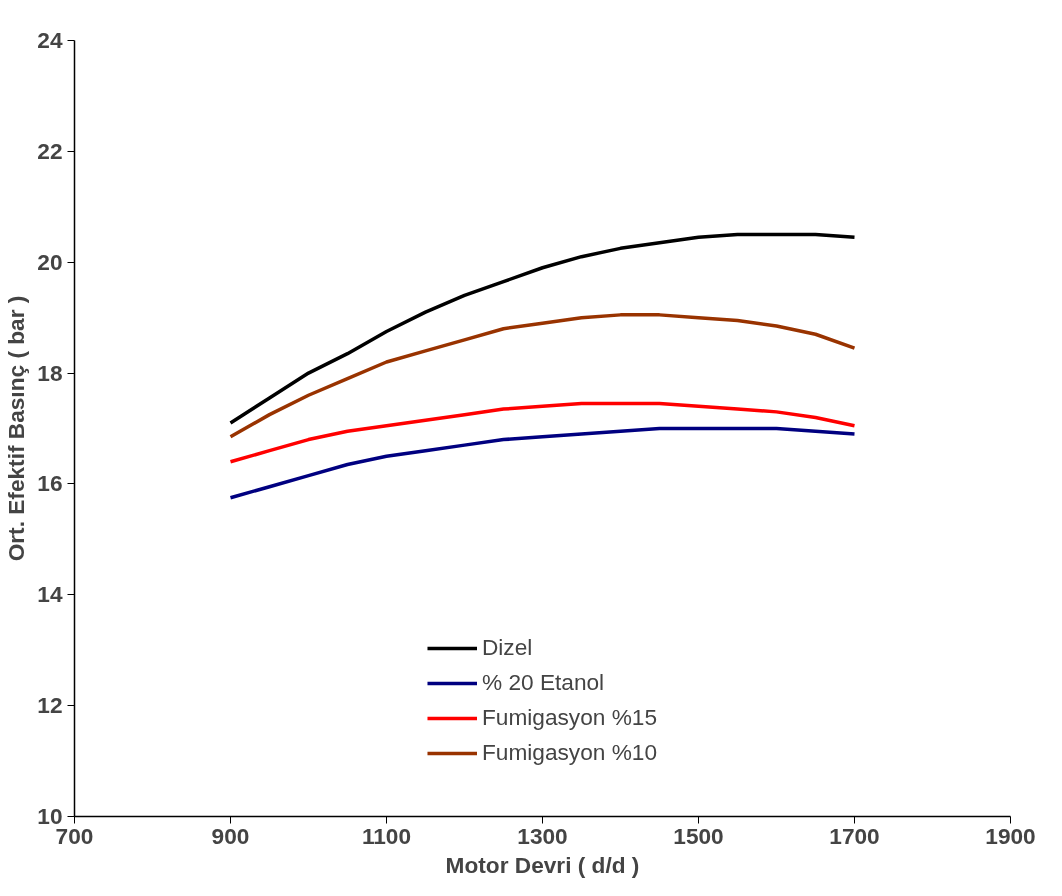 This screenshot has width=1062, height=896. Describe the element at coordinates (50, 261) in the screenshot. I see `y-tick-label: 20` at that location.